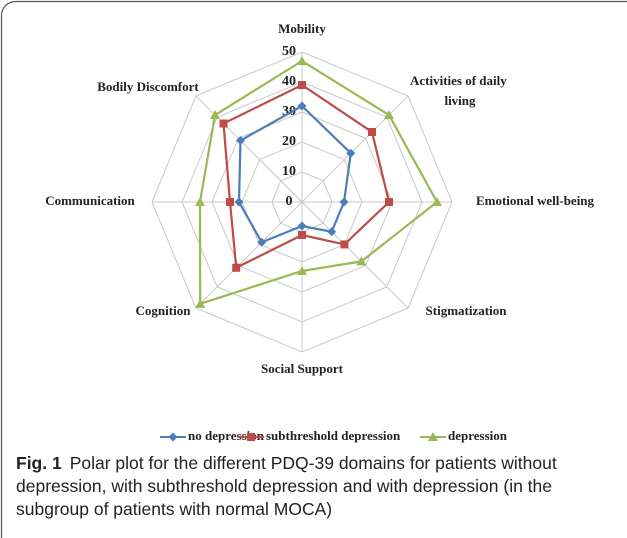 Image resolution: width=627 pixels, height=538 pixels. Describe the element at coordinates (289, 51) in the screenshot. I see `y-tick-label: 50` at that location.